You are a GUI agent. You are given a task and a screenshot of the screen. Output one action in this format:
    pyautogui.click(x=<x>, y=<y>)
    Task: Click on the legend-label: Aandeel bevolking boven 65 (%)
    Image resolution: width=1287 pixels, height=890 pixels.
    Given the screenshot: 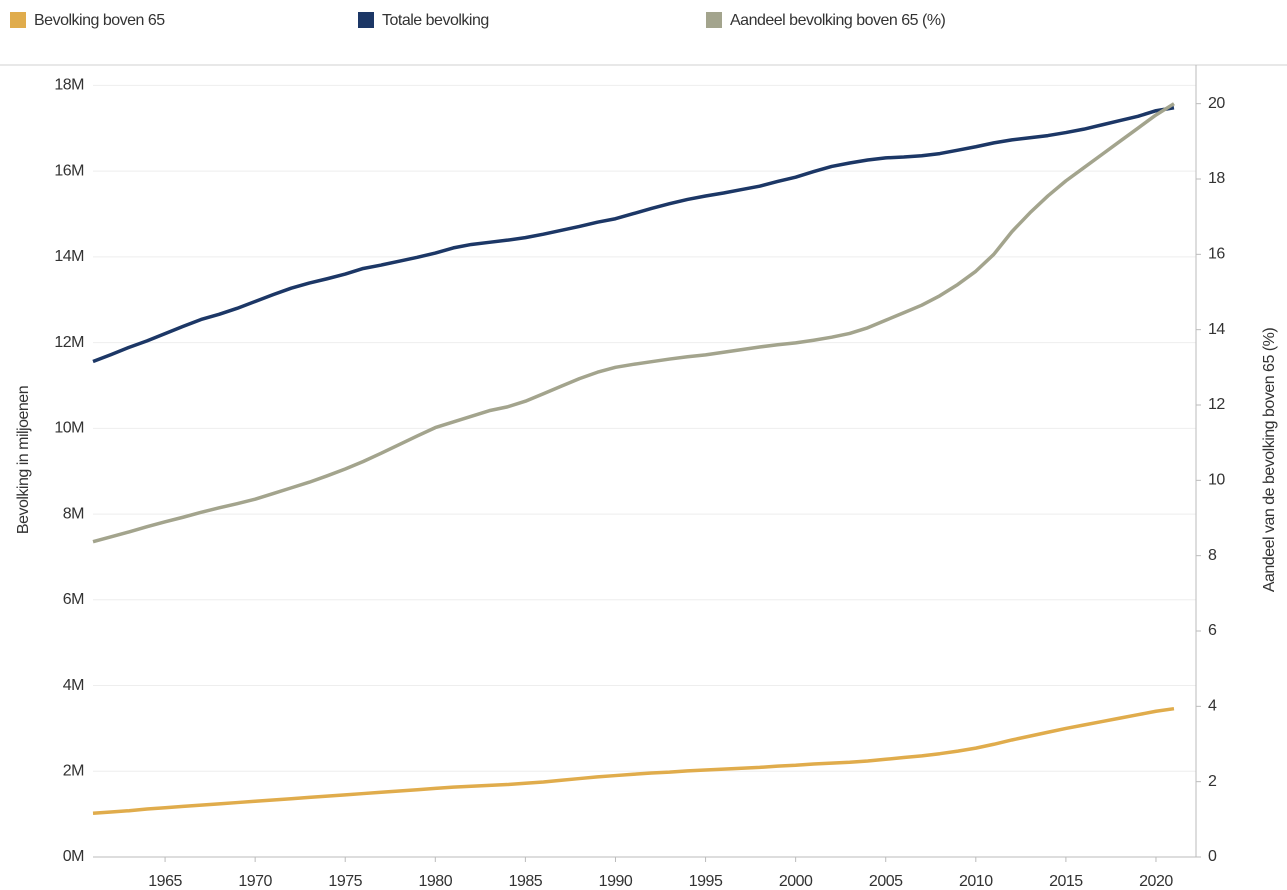 What is the action you would take?
    pyautogui.click(x=838, y=20)
    